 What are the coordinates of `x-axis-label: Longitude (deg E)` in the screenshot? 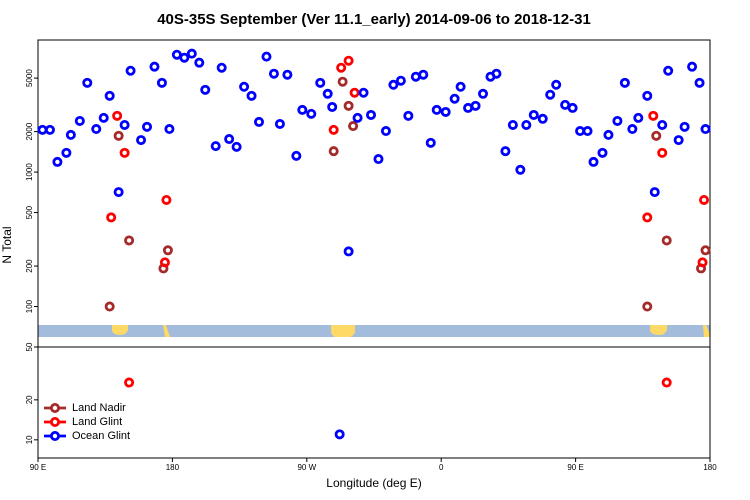 It's located at (373, 483).